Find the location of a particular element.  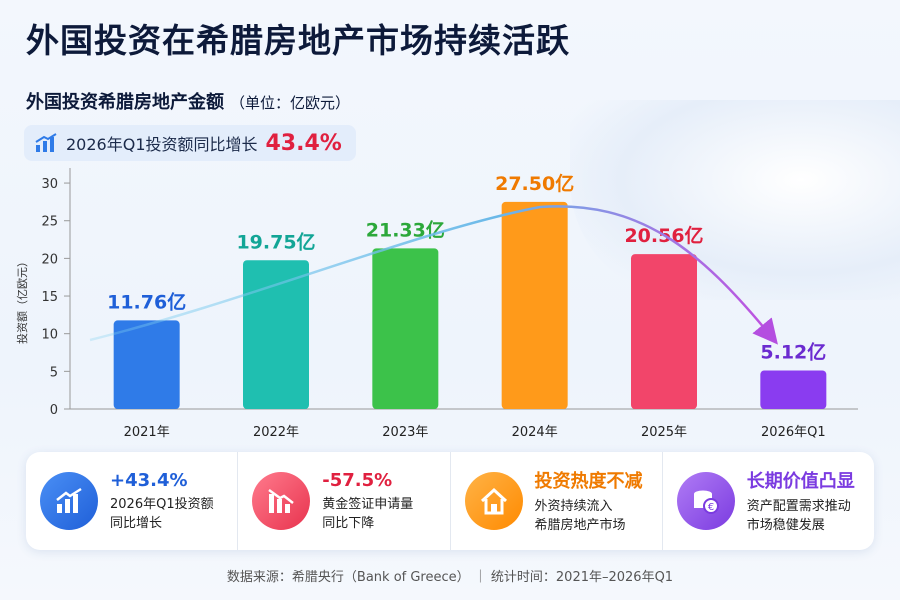

background-decoration is located at coordinates (735, 200).